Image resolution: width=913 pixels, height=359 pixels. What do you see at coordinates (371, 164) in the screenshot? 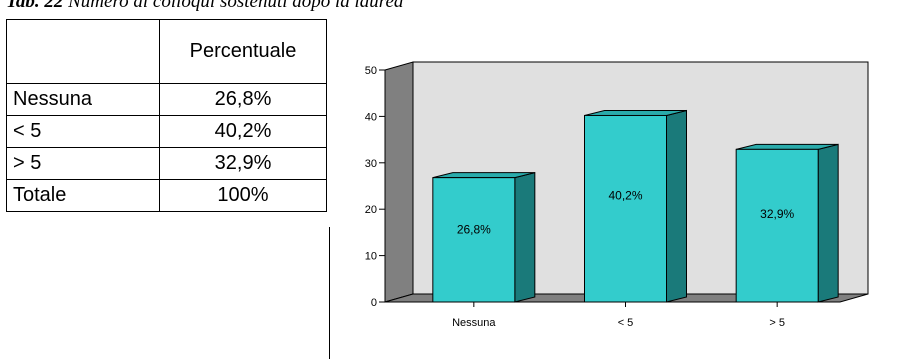
I see `y-tick-label: 30` at bounding box center [371, 164].